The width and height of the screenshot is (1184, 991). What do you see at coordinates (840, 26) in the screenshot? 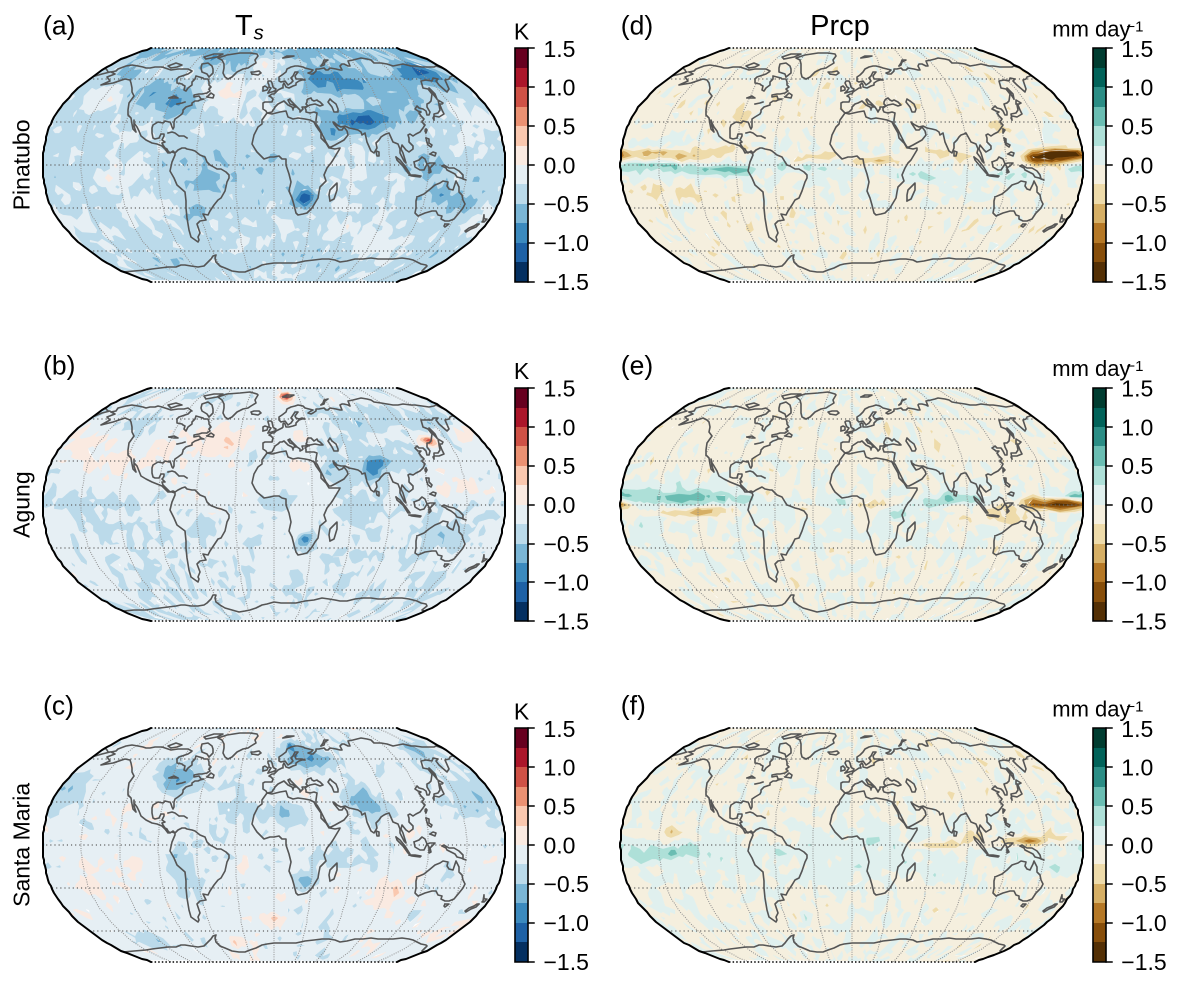
I see `svg-text: Prcp` at bounding box center [840, 26].